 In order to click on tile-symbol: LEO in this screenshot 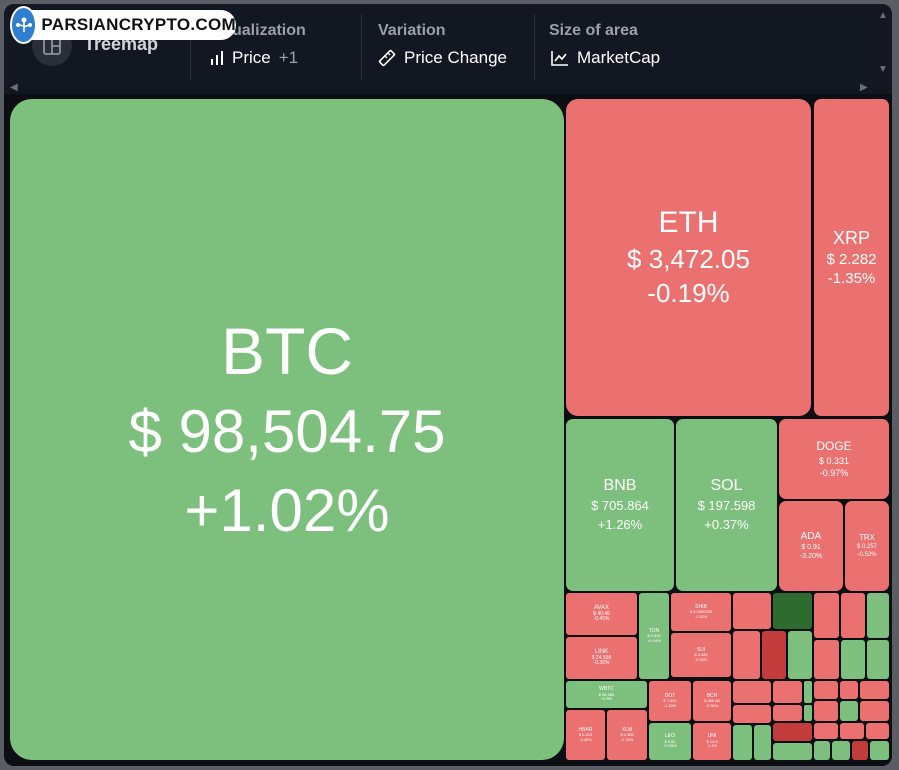, I will do `click(669, 736)`.